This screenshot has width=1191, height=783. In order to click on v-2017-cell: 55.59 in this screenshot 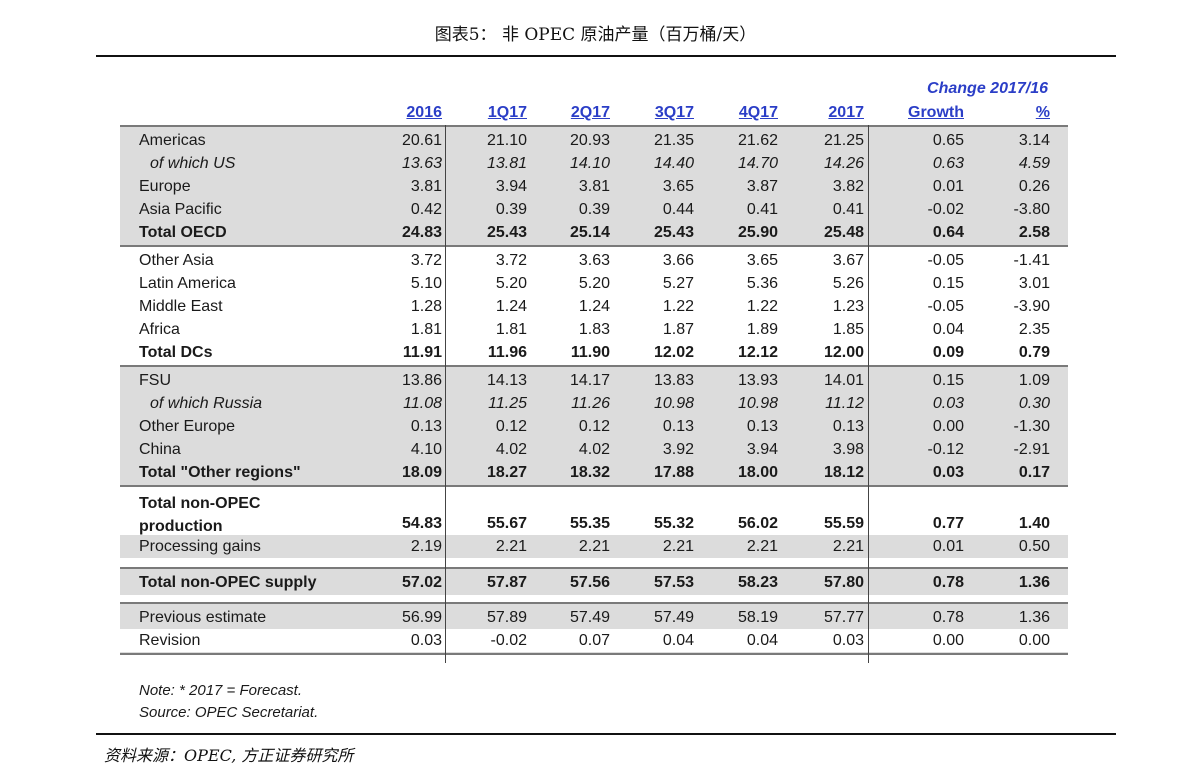, I will do `click(843, 523)`.